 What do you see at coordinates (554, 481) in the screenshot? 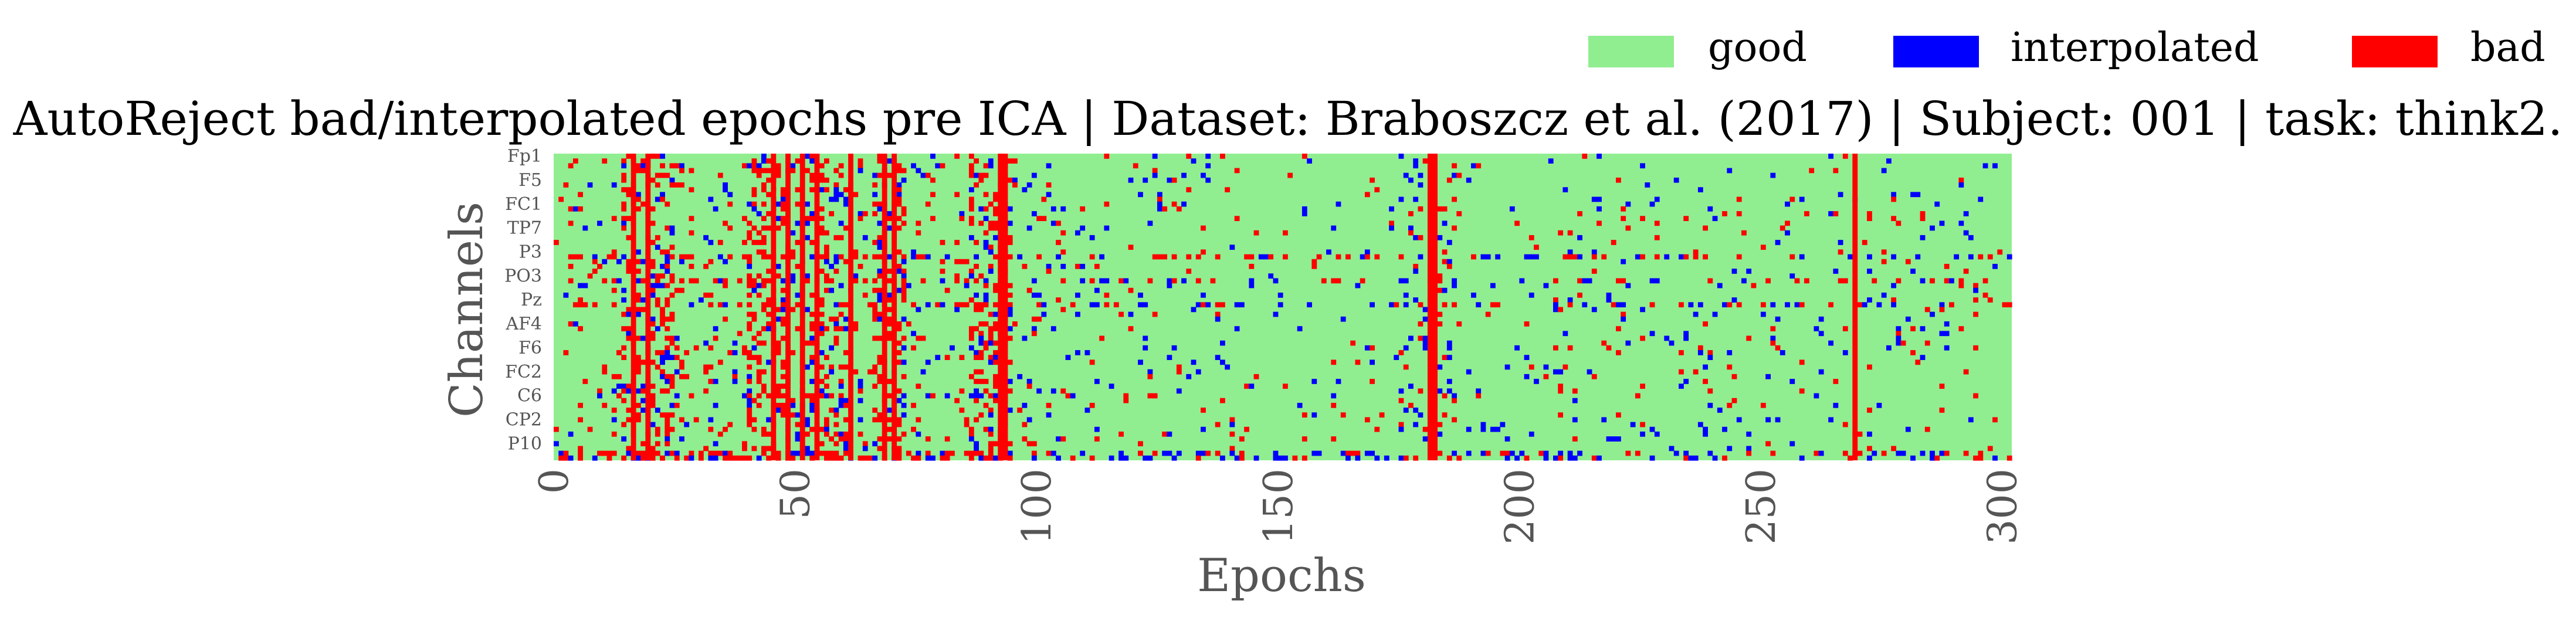
I see `x-tick-label: 0` at bounding box center [554, 481].